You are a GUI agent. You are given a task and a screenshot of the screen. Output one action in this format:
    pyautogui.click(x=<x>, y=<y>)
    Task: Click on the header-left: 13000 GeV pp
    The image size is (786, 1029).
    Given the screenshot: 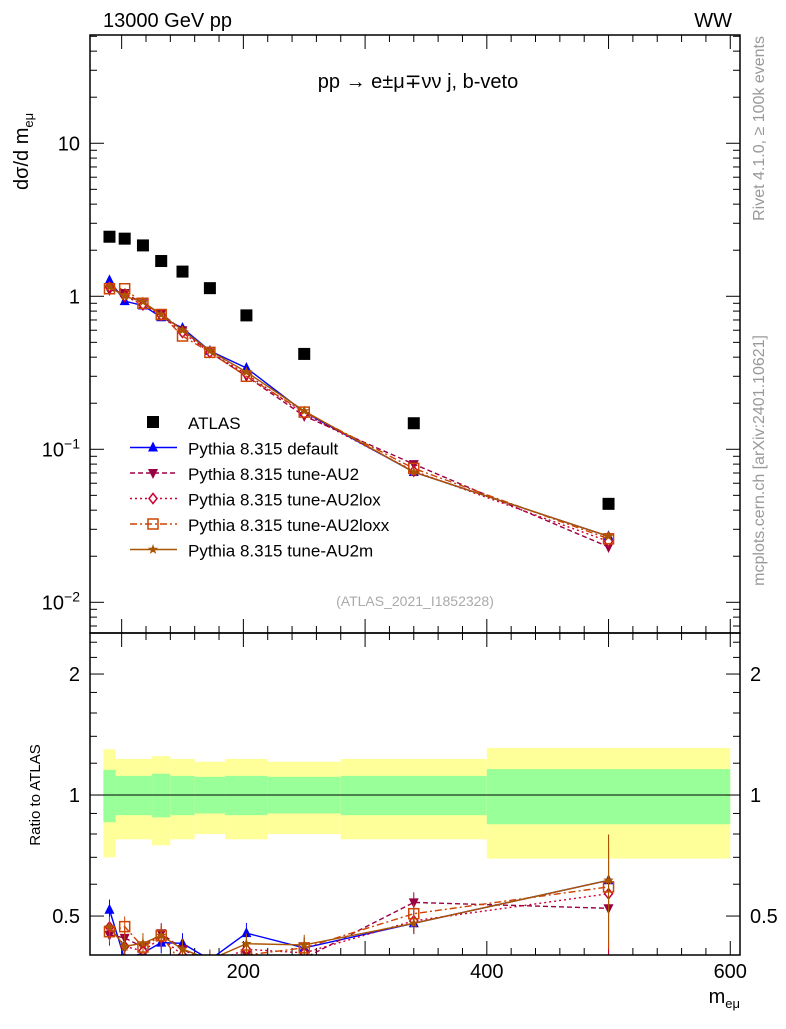 What is the action you would take?
    pyautogui.click(x=167, y=21)
    